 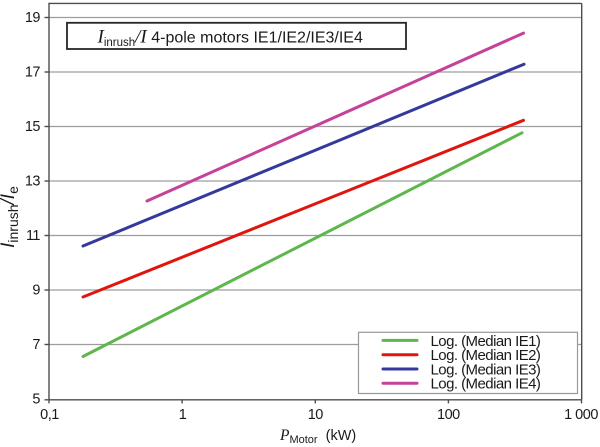 I want to click on svg-text: PMotor (kW), so click(x=317, y=436).